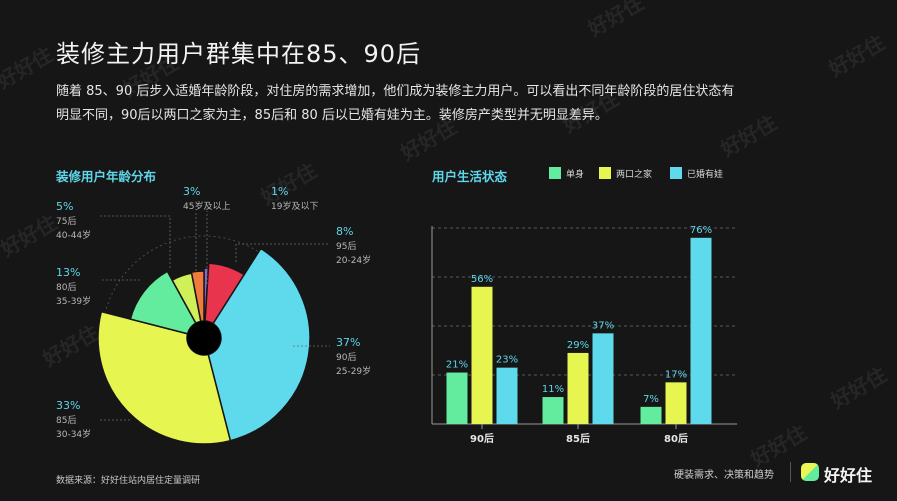  What do you see at coordinates (348, 342) in the screenshot?
I see `pie-slice-percent: 37%` at bounding box center [348, 342].